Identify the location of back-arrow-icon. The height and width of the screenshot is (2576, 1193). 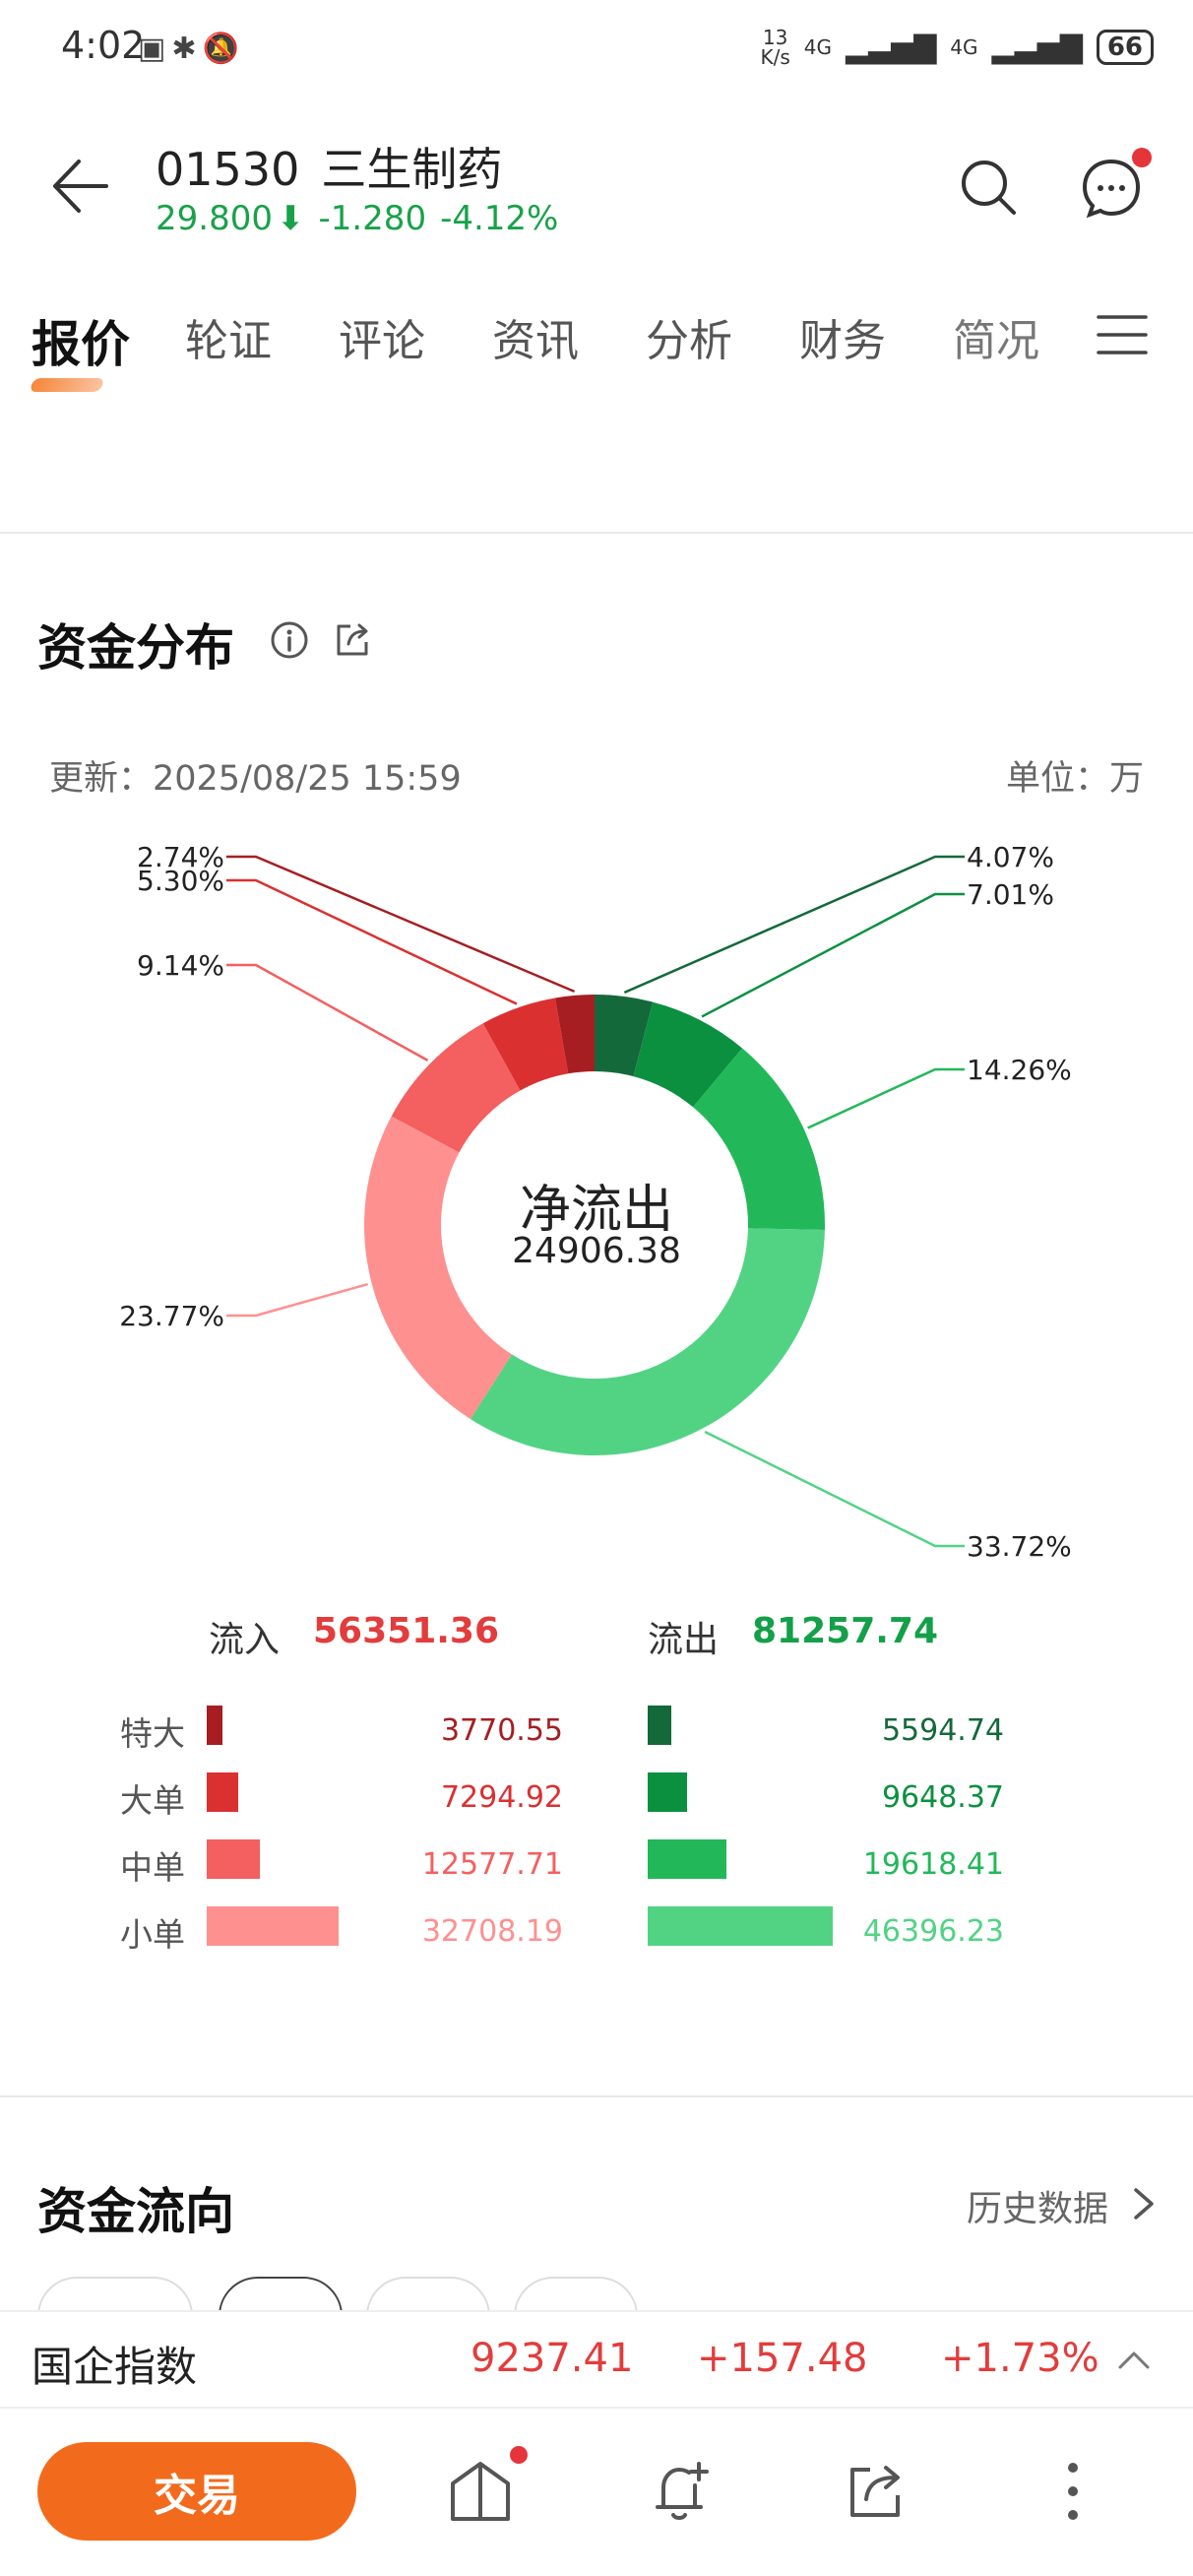
(79, 186).